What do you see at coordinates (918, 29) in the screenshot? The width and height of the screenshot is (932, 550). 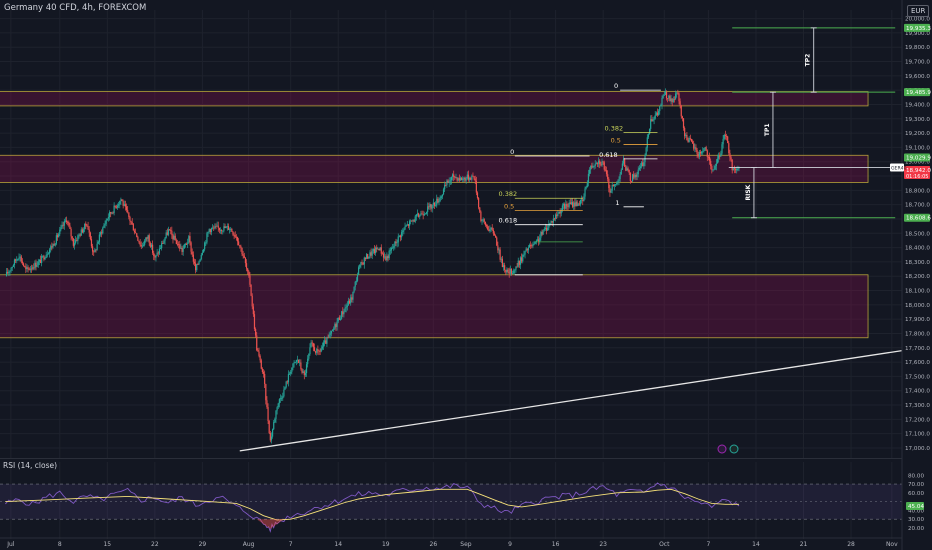 I see `price-label: 19,935.3` at bounding box center [918, 29].